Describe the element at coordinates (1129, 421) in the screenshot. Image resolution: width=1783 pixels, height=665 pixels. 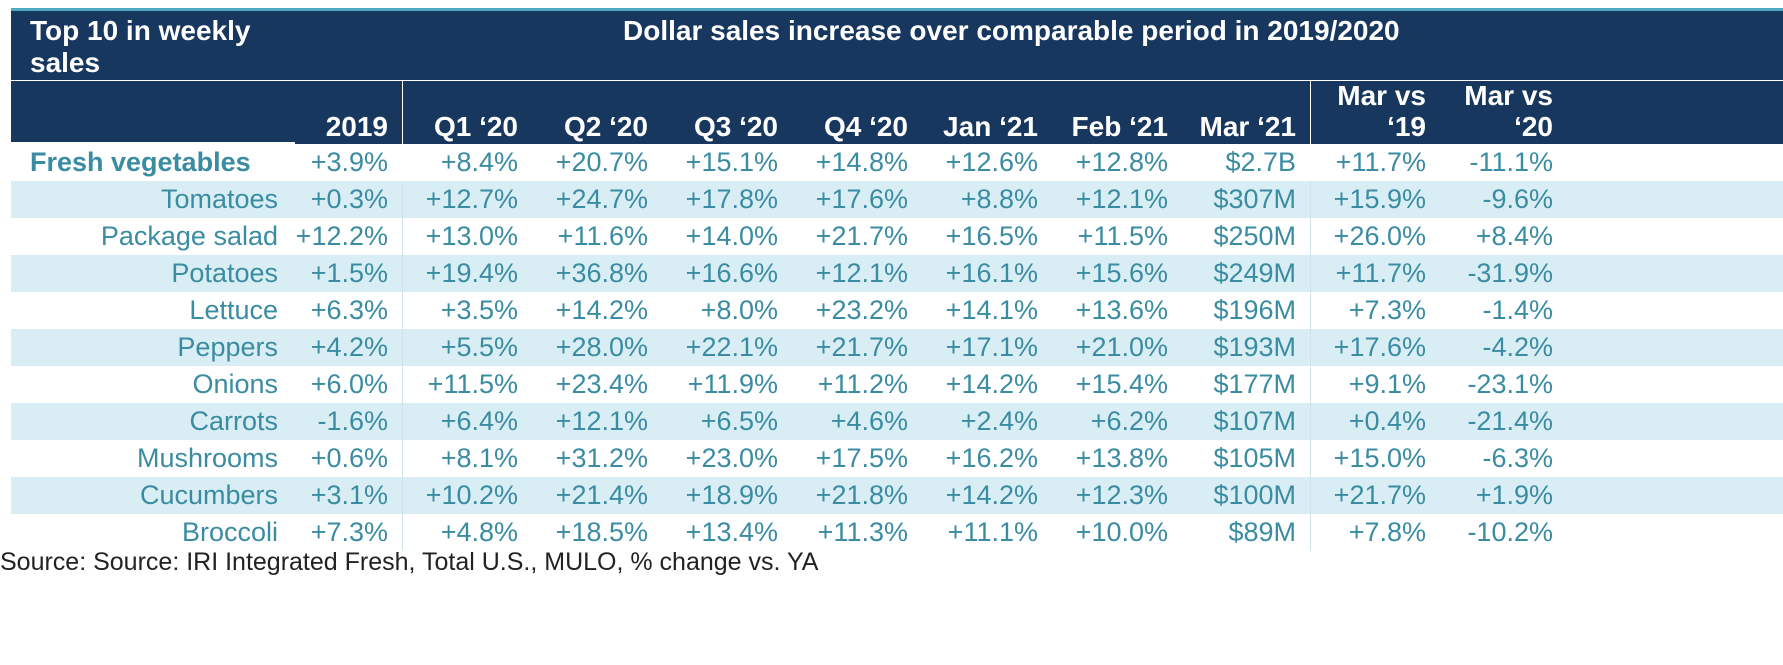
I see `table-cell: +6.2%` at that location.